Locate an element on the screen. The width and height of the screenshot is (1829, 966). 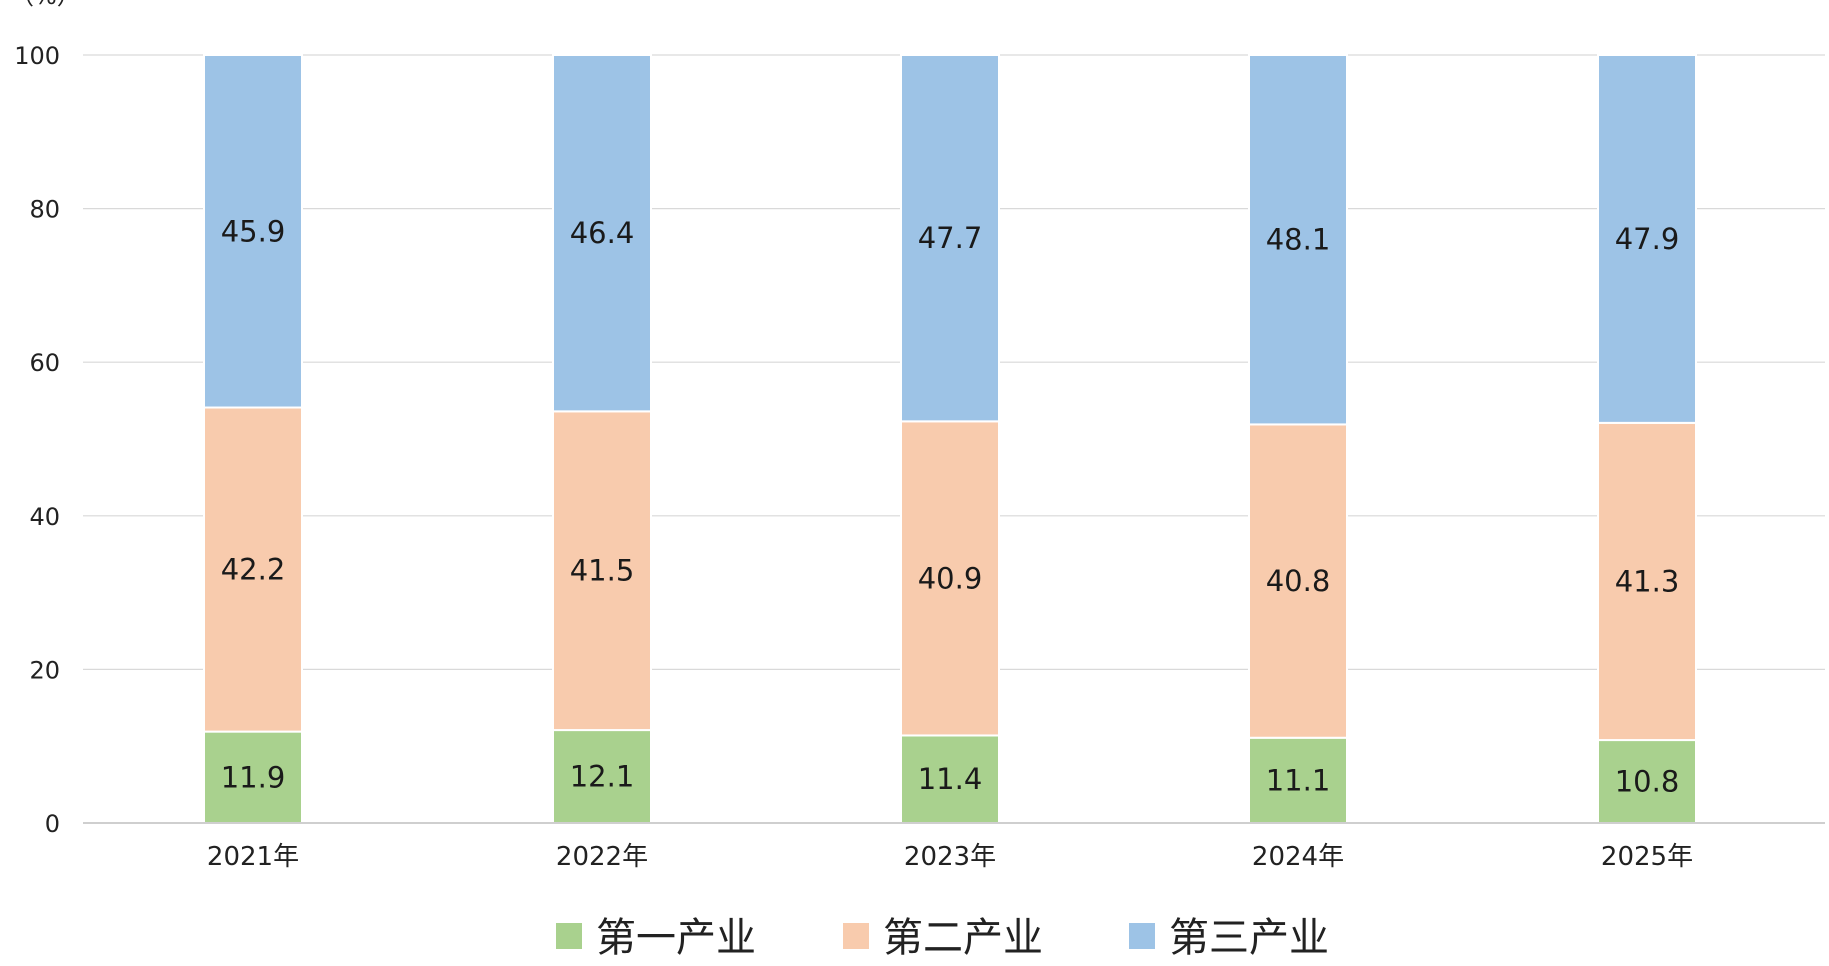
x-tick-label: 2023年 is located at coordinates (950, 857).